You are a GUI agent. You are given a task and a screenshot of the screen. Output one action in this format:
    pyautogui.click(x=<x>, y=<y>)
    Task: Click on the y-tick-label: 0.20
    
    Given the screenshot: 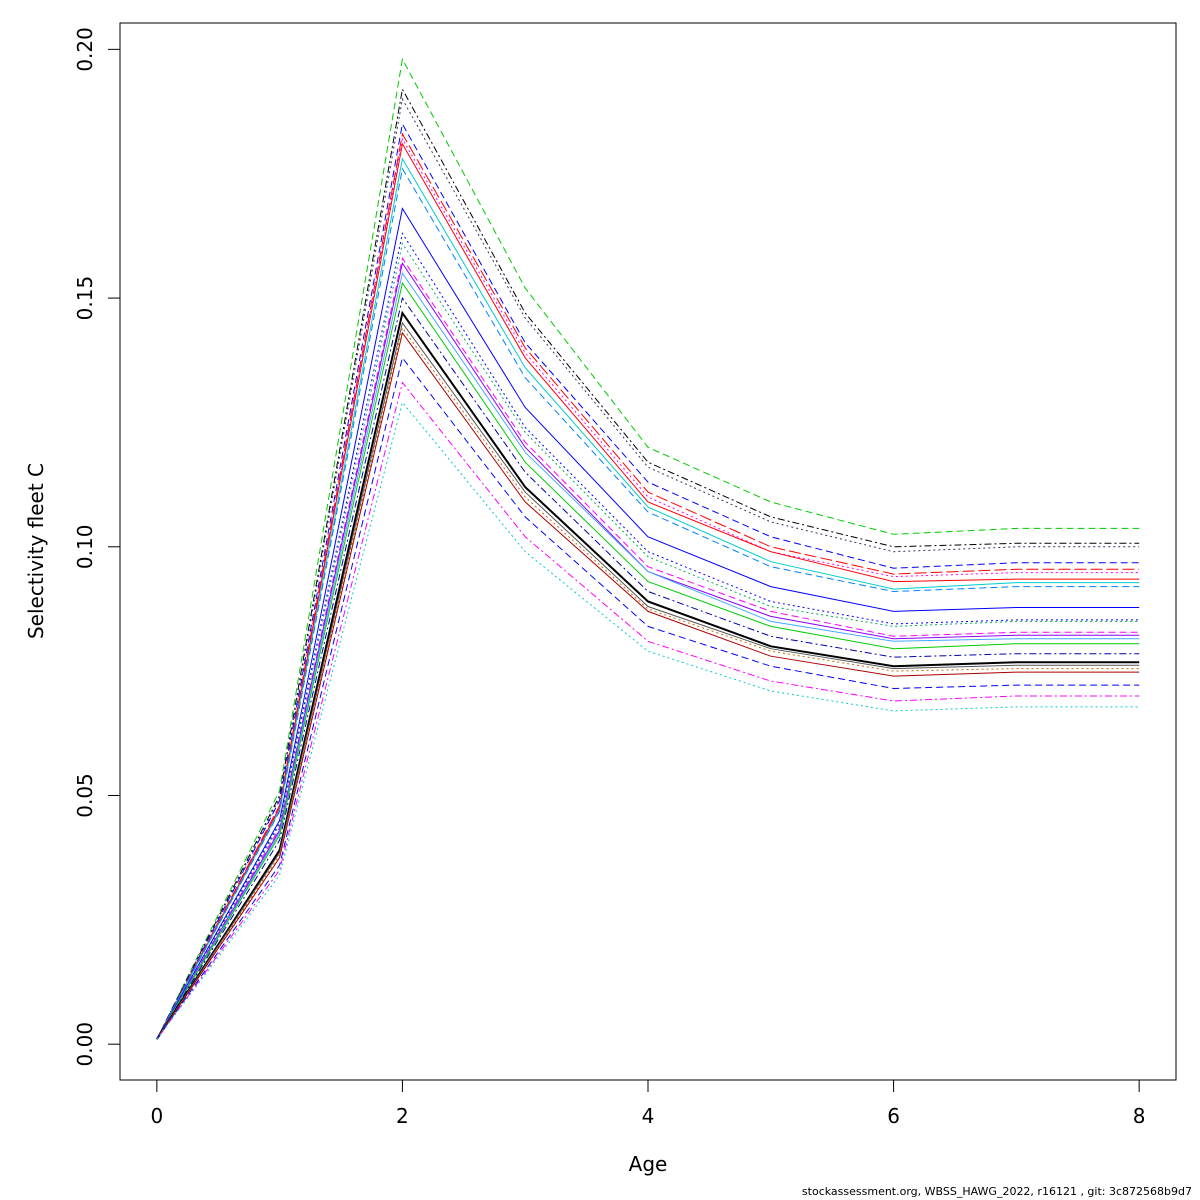 What is the action you would take?
    pyautogui.click(x=85, y=49)
    